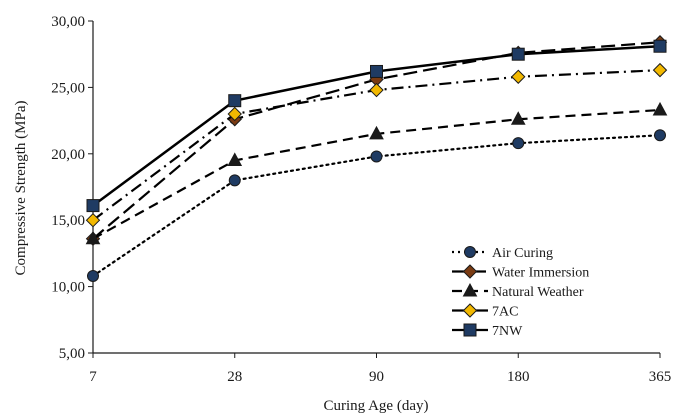  I want to click on y-tick-label: 10,00, so click(68, 288).